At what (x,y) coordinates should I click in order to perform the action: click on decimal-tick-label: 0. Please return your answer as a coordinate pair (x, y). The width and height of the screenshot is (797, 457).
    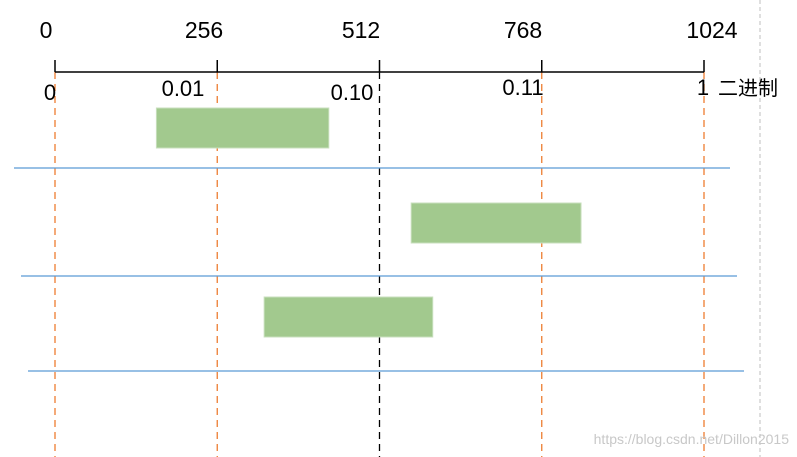
    Looking at the image, I should click on (46, 30).